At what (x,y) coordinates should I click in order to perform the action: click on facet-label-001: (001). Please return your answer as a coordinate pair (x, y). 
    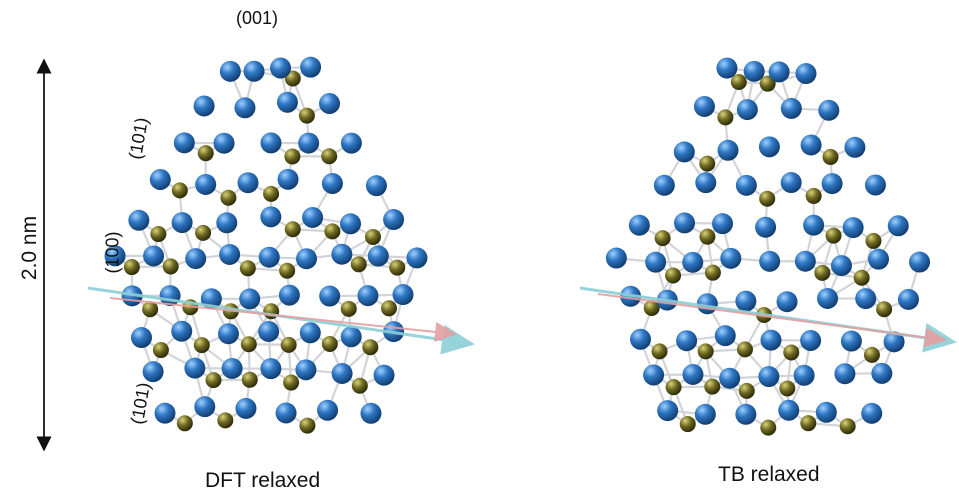
    Looking at the image, I should click on (257, 18).